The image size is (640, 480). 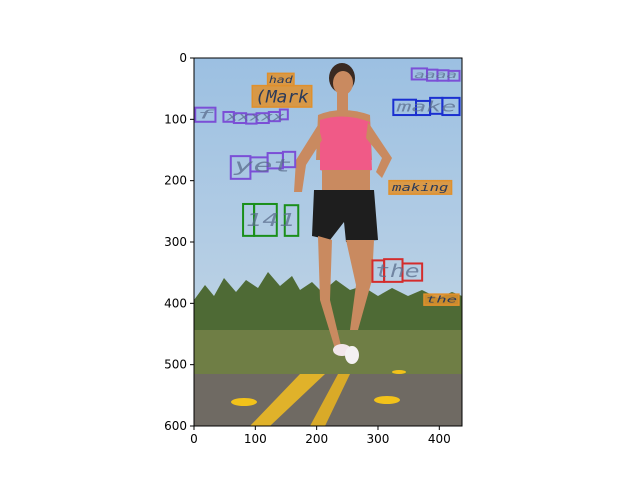 I want to click on word-annotation: f, so click(x=205, y=114).